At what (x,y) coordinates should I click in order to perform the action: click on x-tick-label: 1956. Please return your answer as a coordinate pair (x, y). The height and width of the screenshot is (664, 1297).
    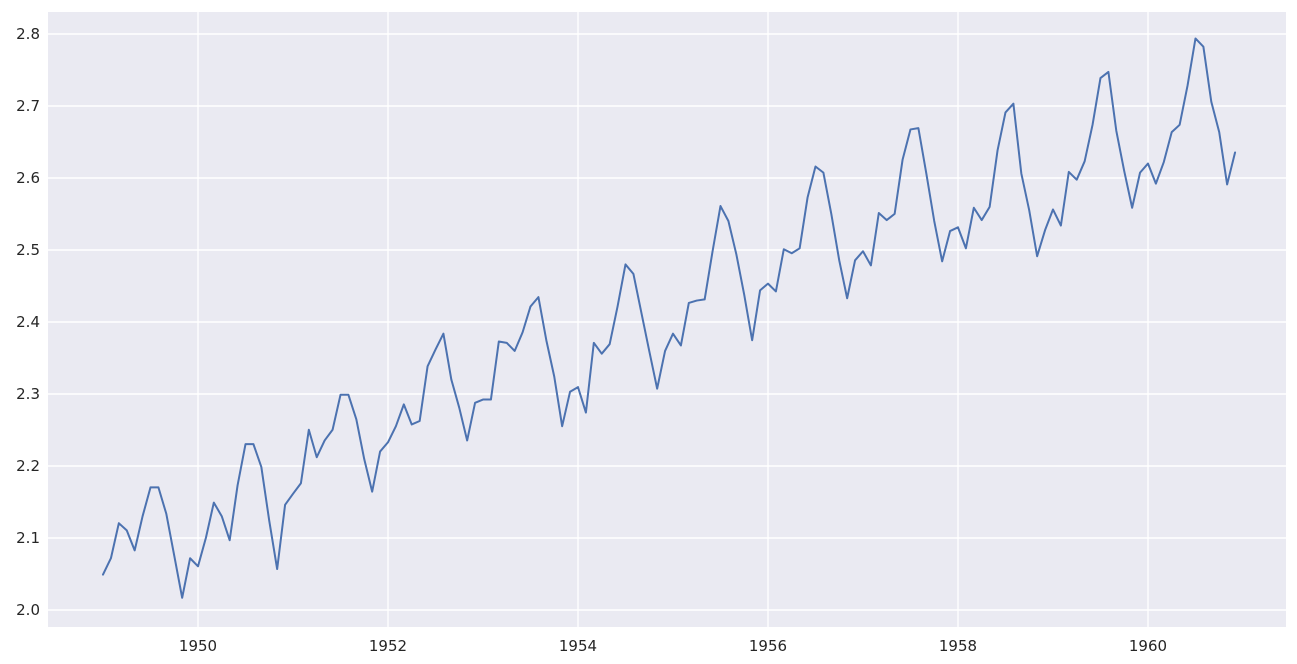
    Looking at the image, I should click on (768, 646).